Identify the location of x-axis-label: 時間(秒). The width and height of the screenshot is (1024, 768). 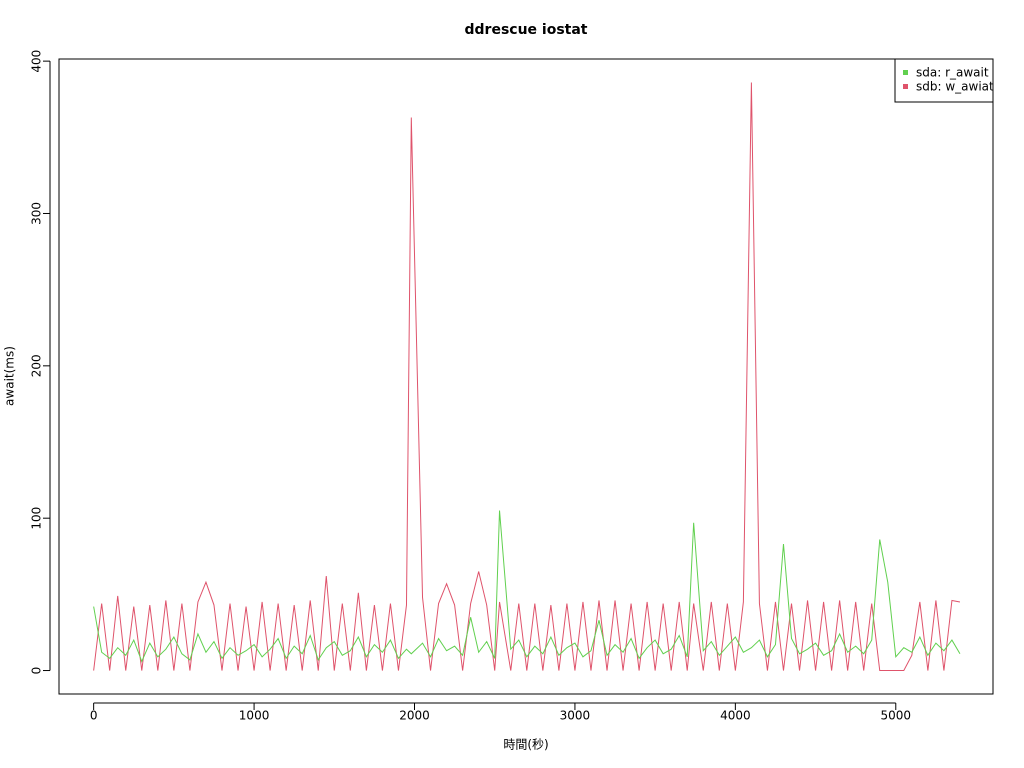
(525, 745).